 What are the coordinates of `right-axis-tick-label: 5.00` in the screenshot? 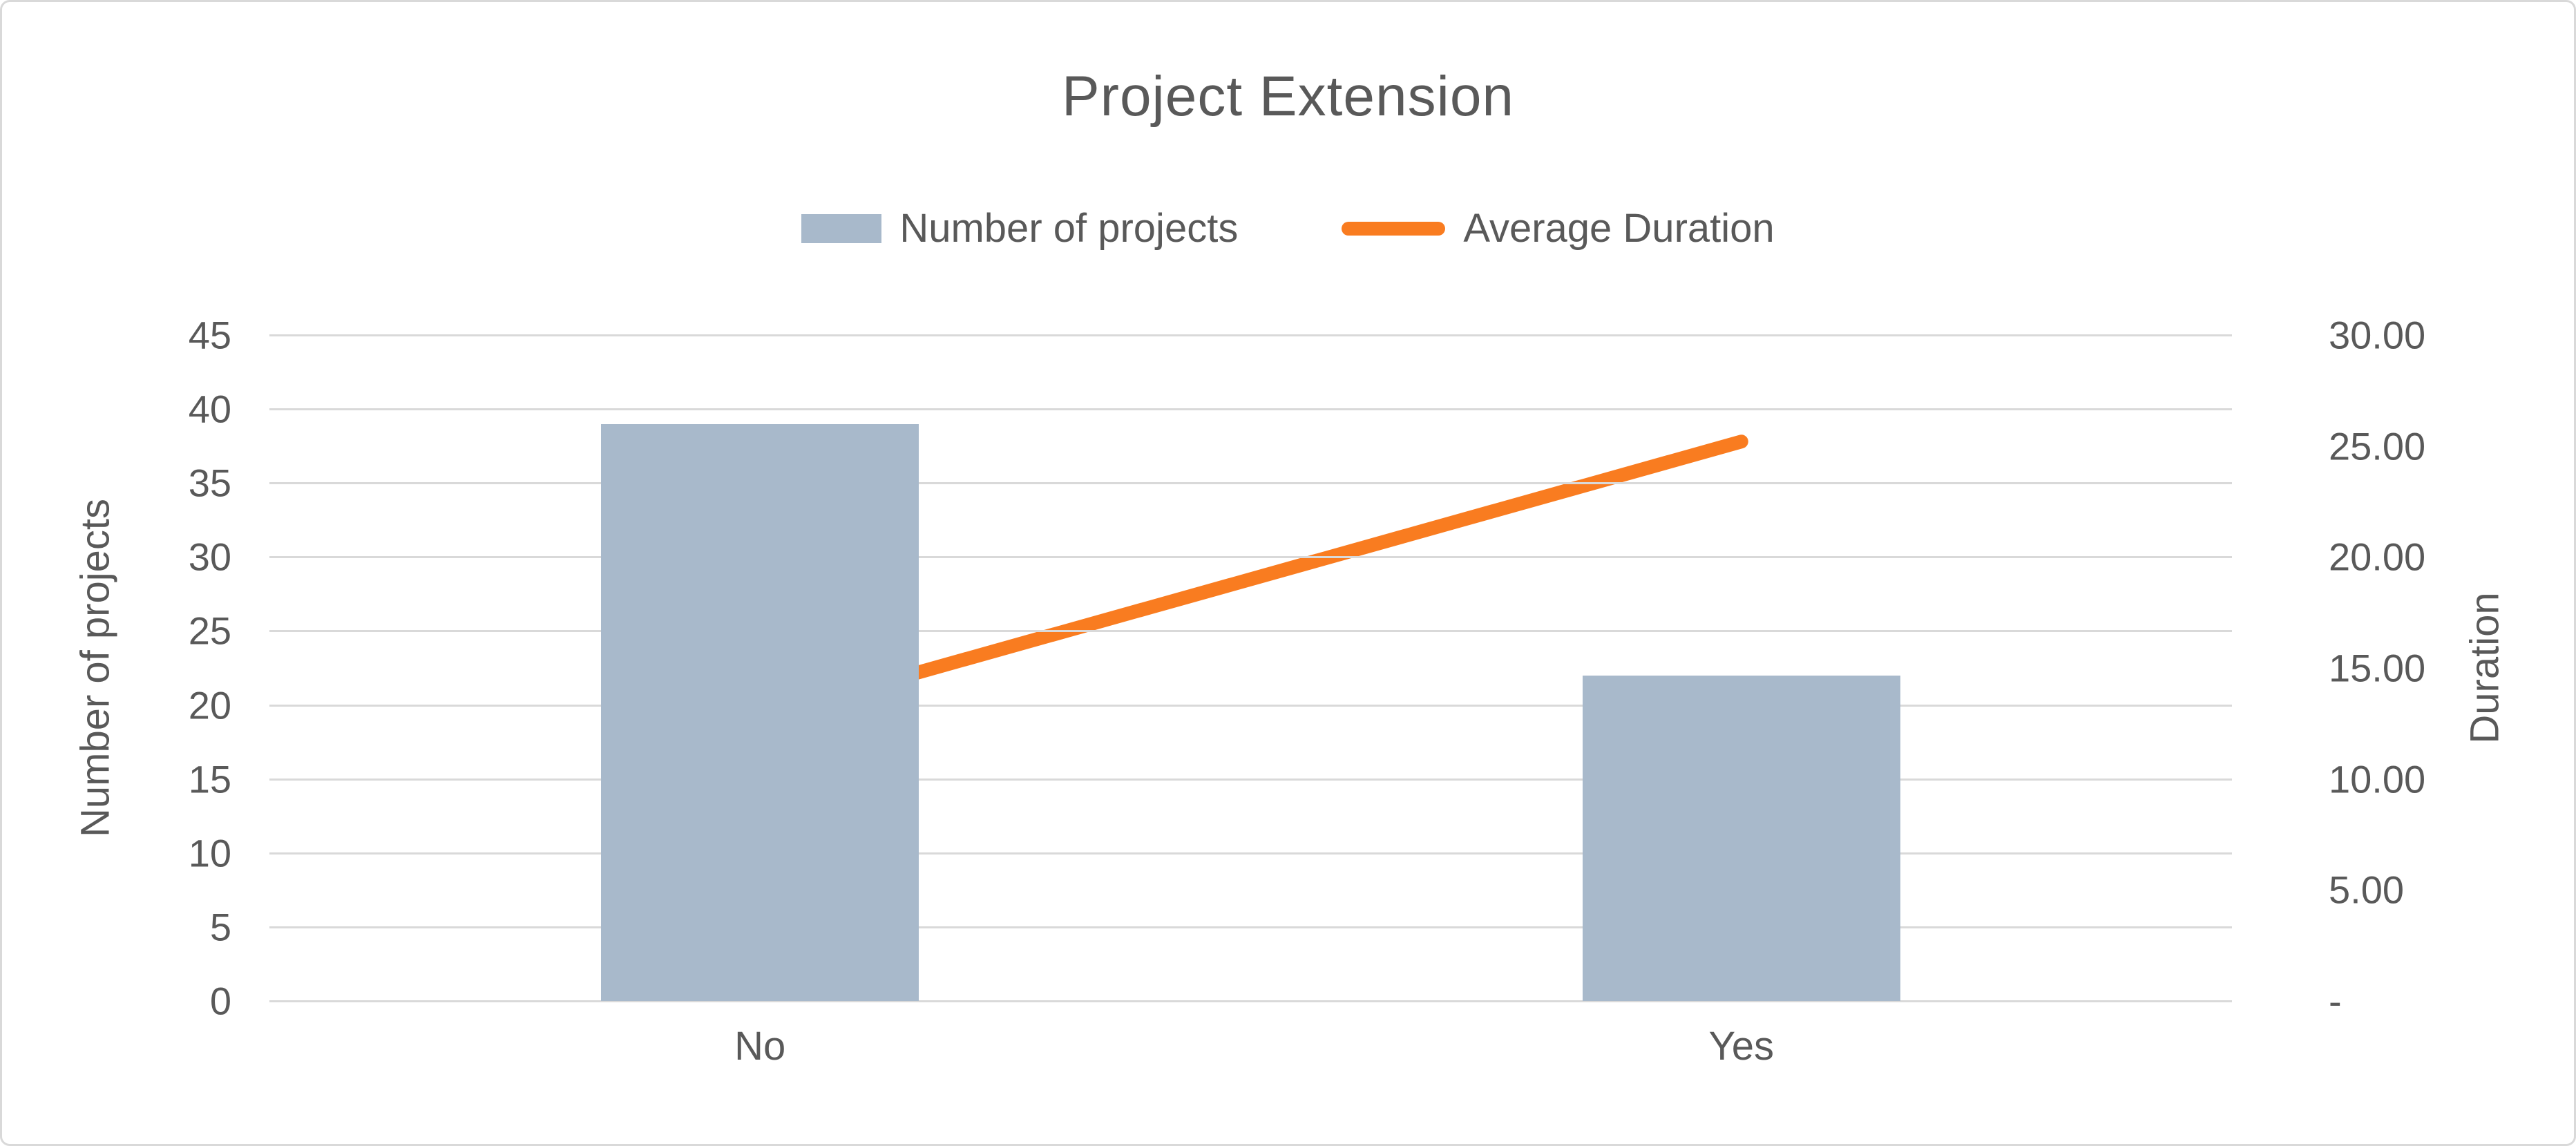 It's located at (2366, 890).